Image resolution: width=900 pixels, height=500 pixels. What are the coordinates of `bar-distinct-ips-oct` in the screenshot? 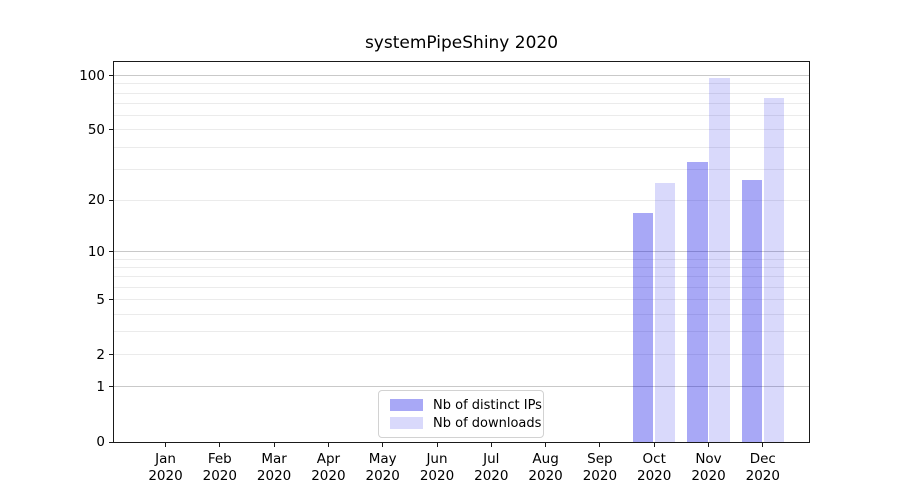 It's located at (643, 327).